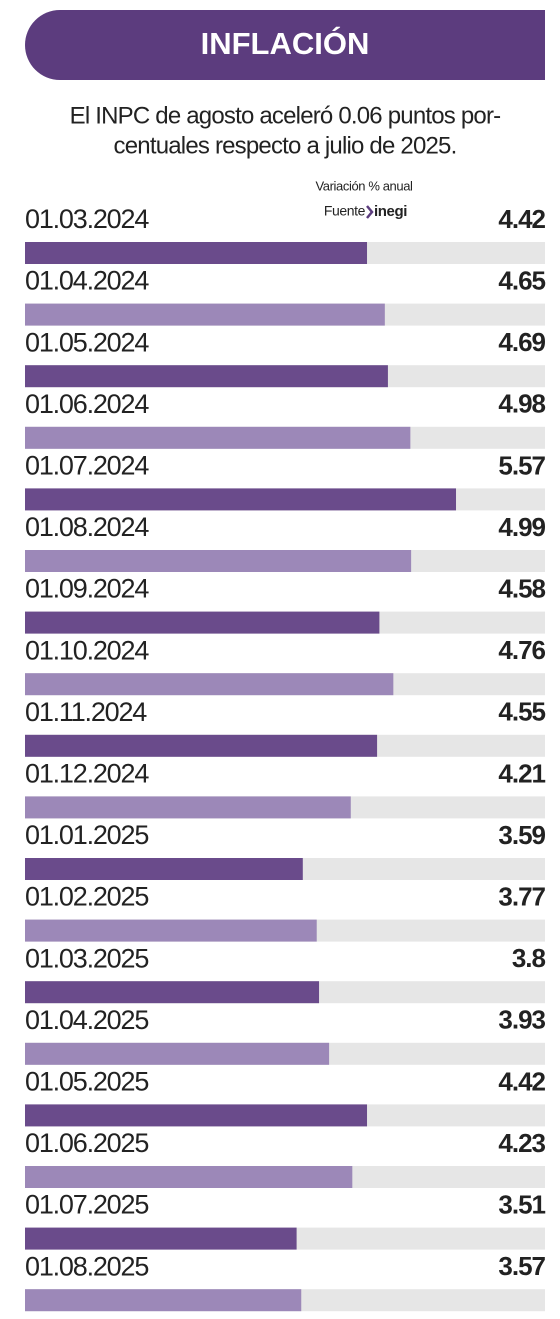  I want to click on value-label: 3.77, so click(521, 896).